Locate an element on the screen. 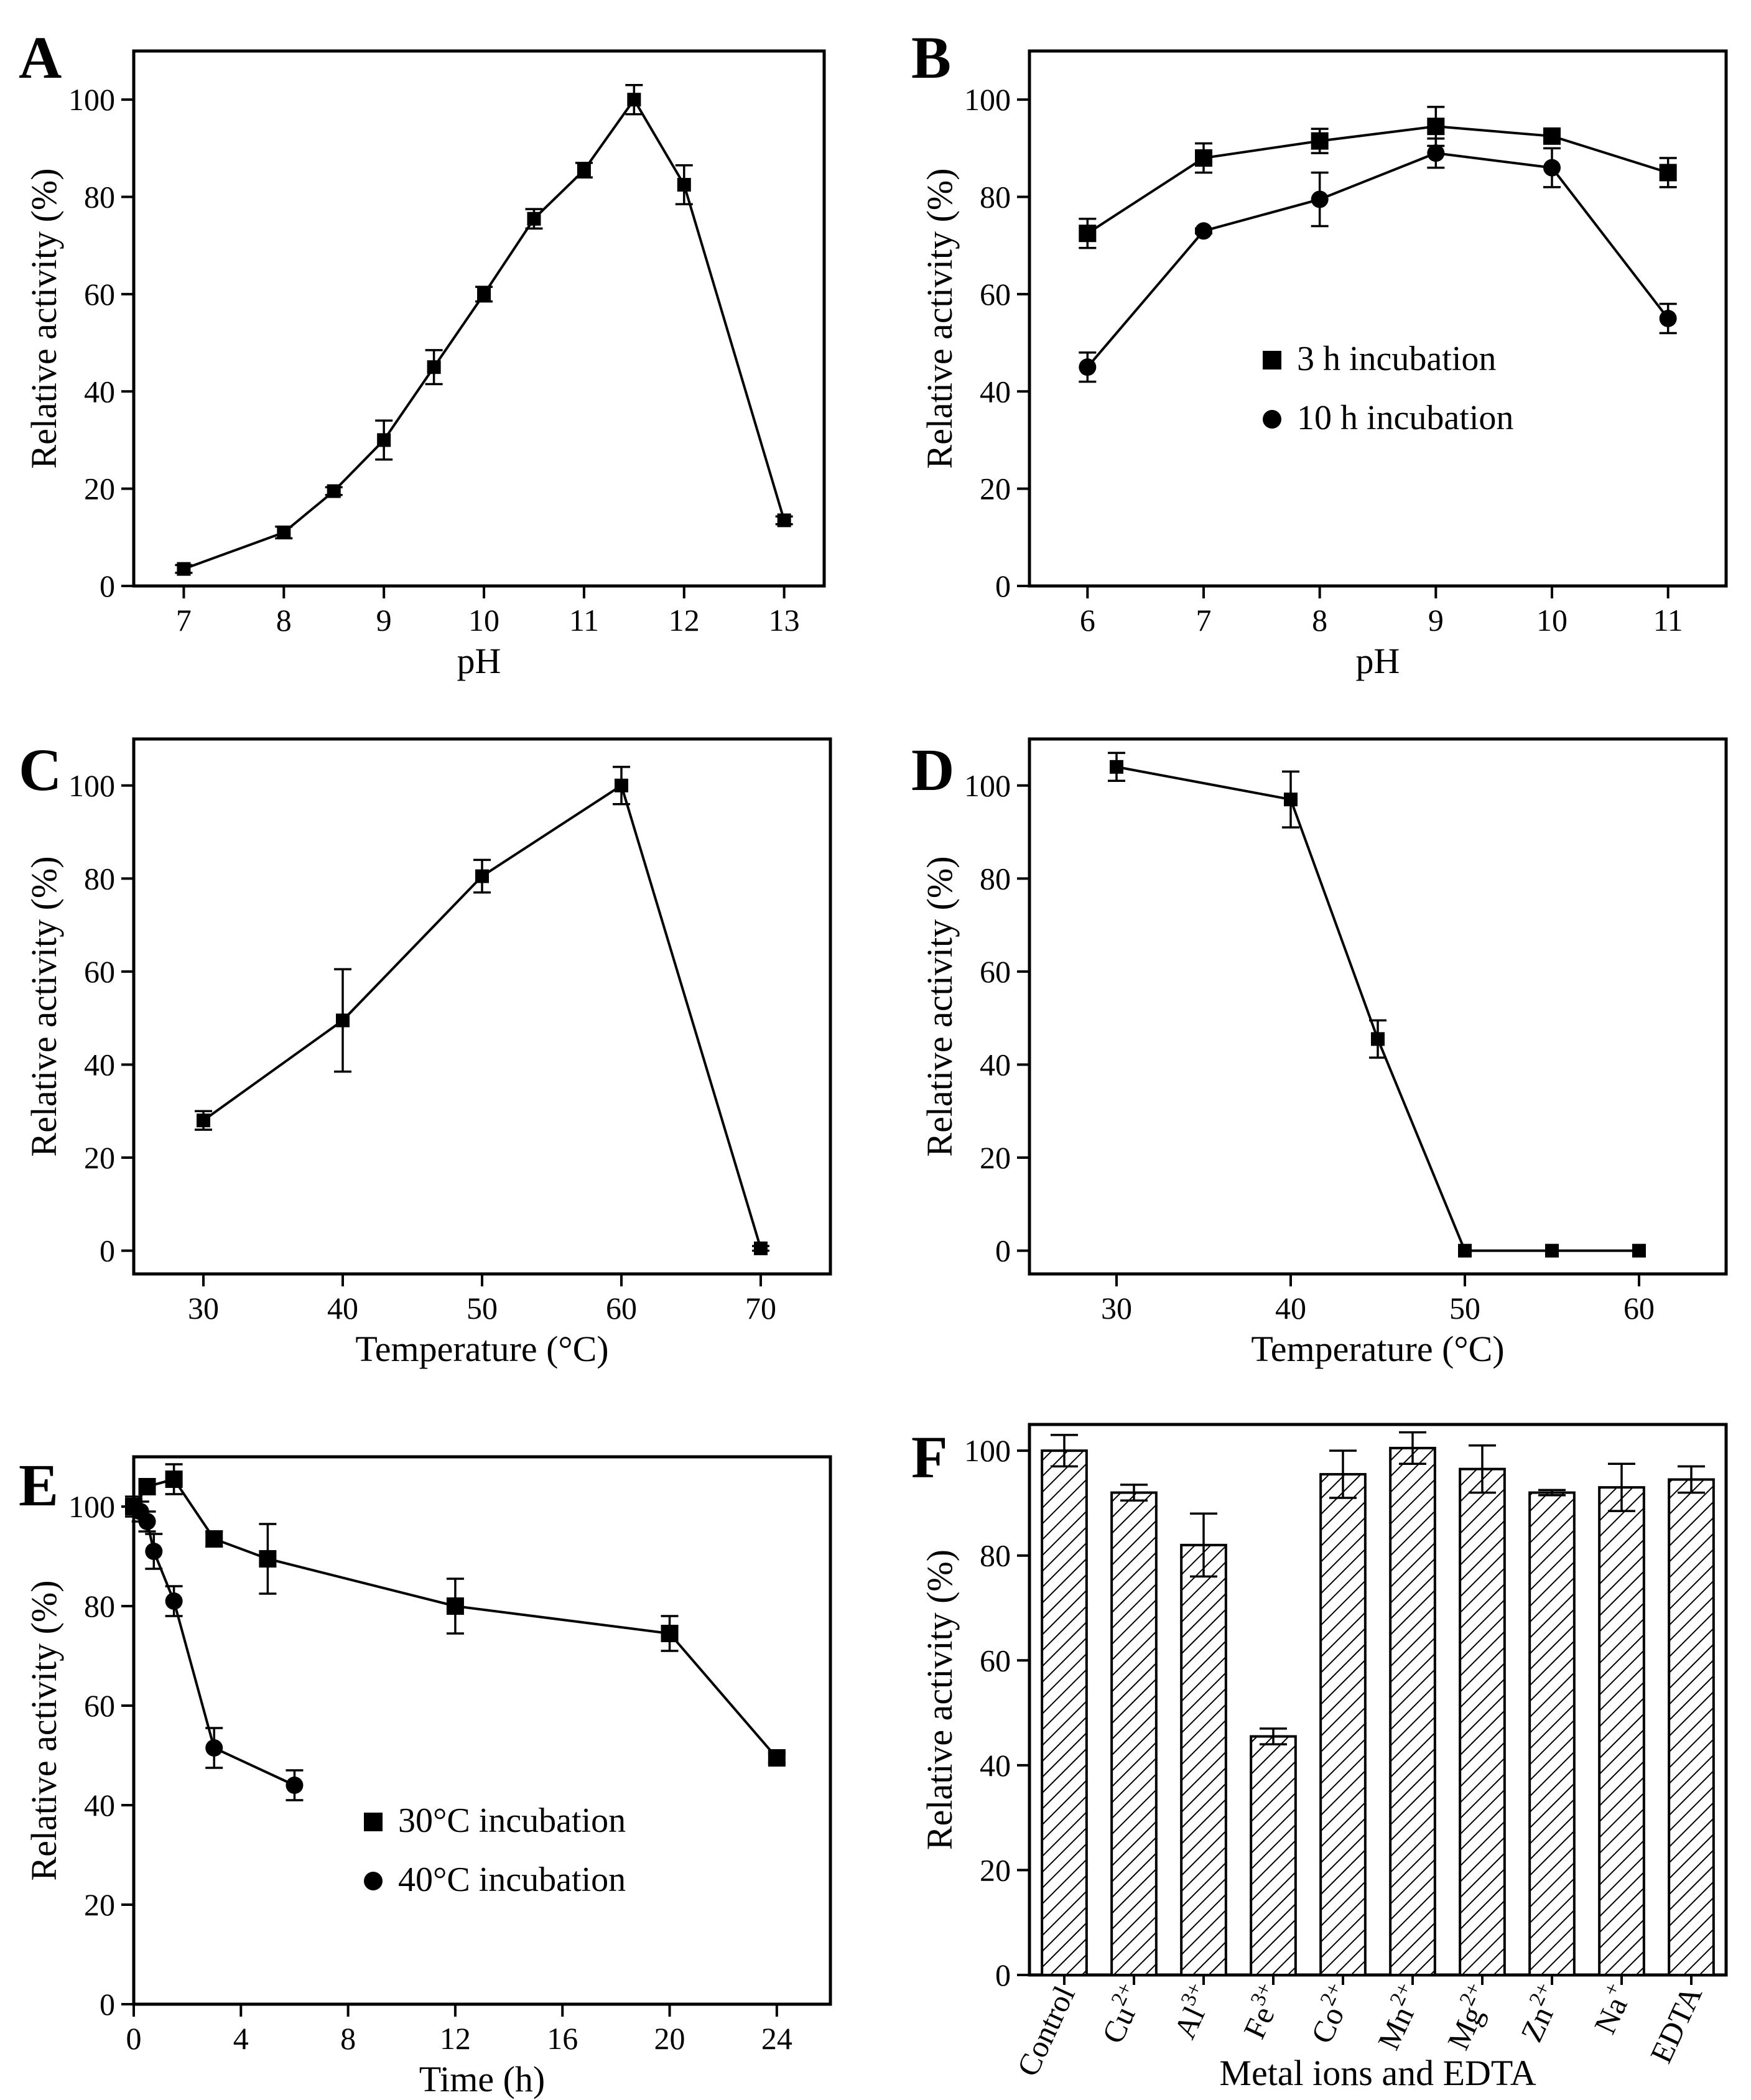 Image resolution: width=1751 pixels, height=2100 pixels. x-axis-label: pH is located at coordinates (1378, 661).